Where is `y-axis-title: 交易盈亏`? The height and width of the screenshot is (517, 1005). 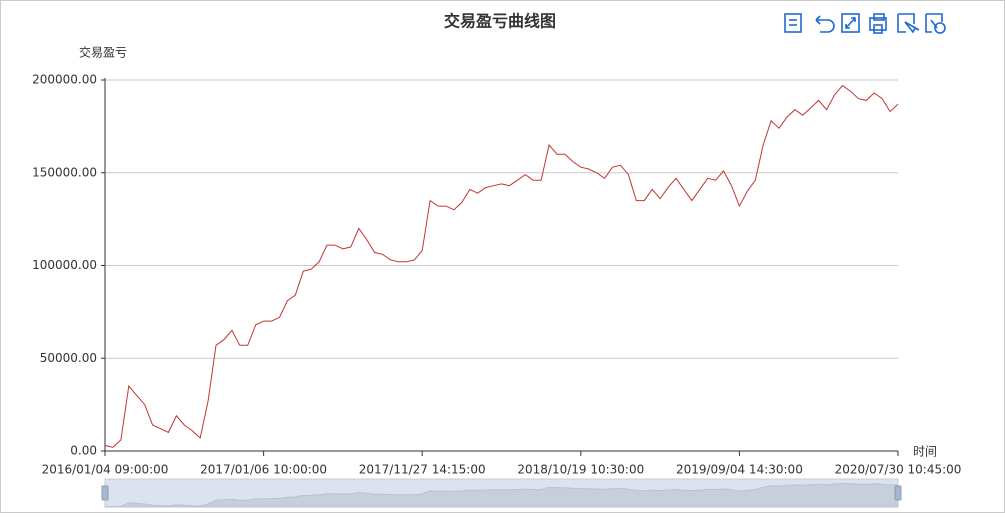
y-axis-title: 交易盈亏 is located at coordinates (103, 52).